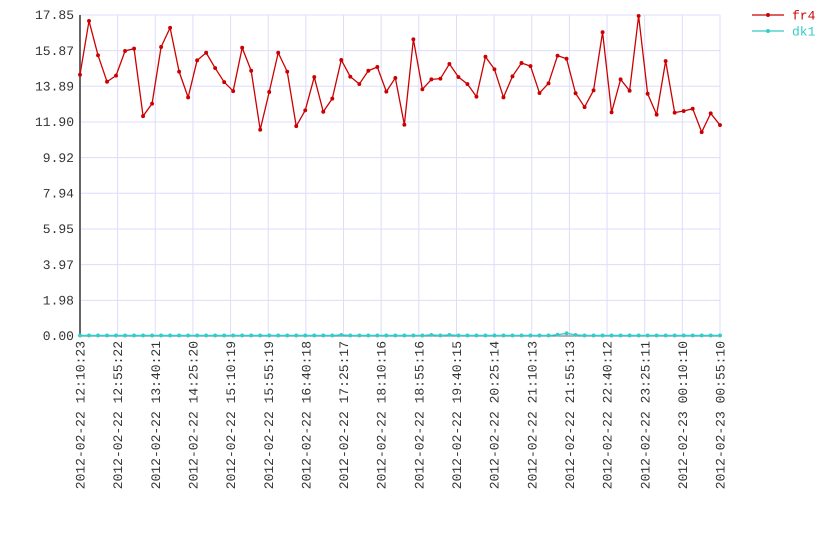 This screenshot has height=560, width=840. What do you see at coordinates (118, 415) in the screenshot?
I see `x-tick-label: 2012-02-22 12:55:22` at bounding box center [118, 415].